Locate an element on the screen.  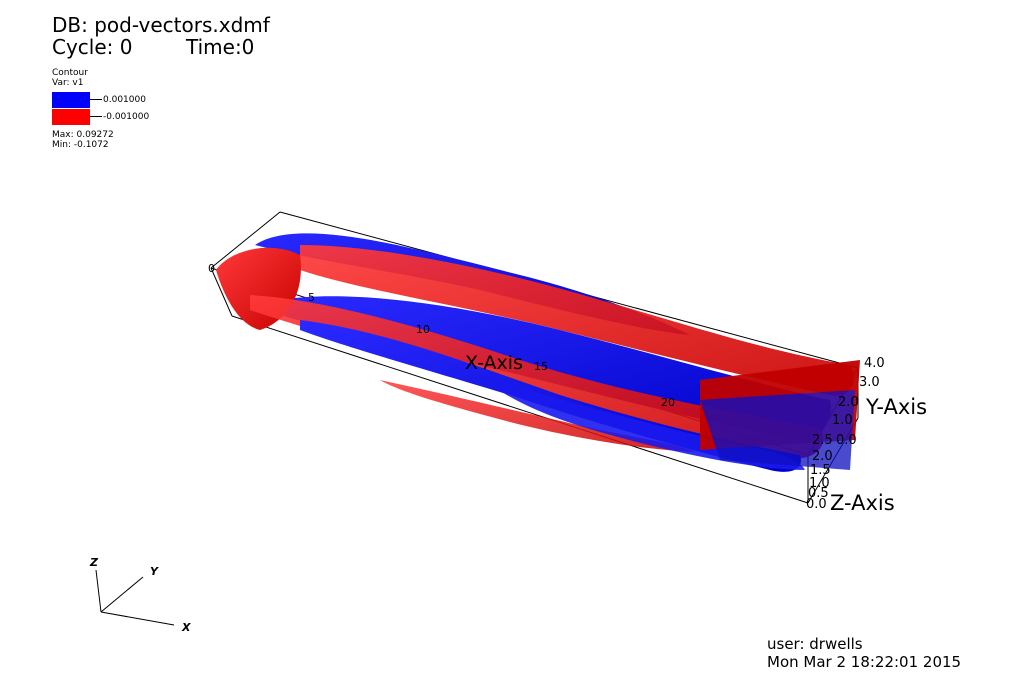
y-tick-label: 4.0 is located at coordinates (874, 363).